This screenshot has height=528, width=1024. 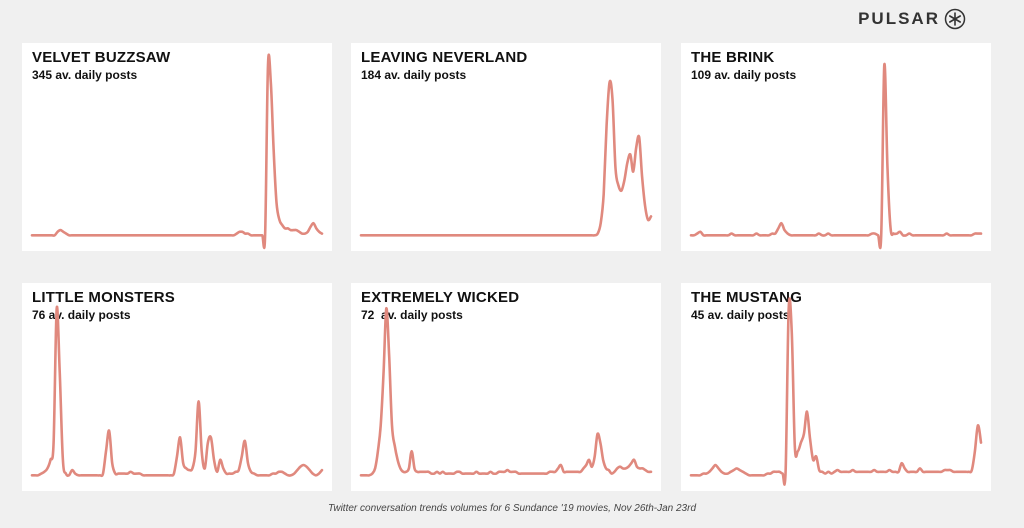 What do you see at coordinates (899, 18) in the screenshot?
I see `brand-name: PULSAR` at bounding box center [899, 18].